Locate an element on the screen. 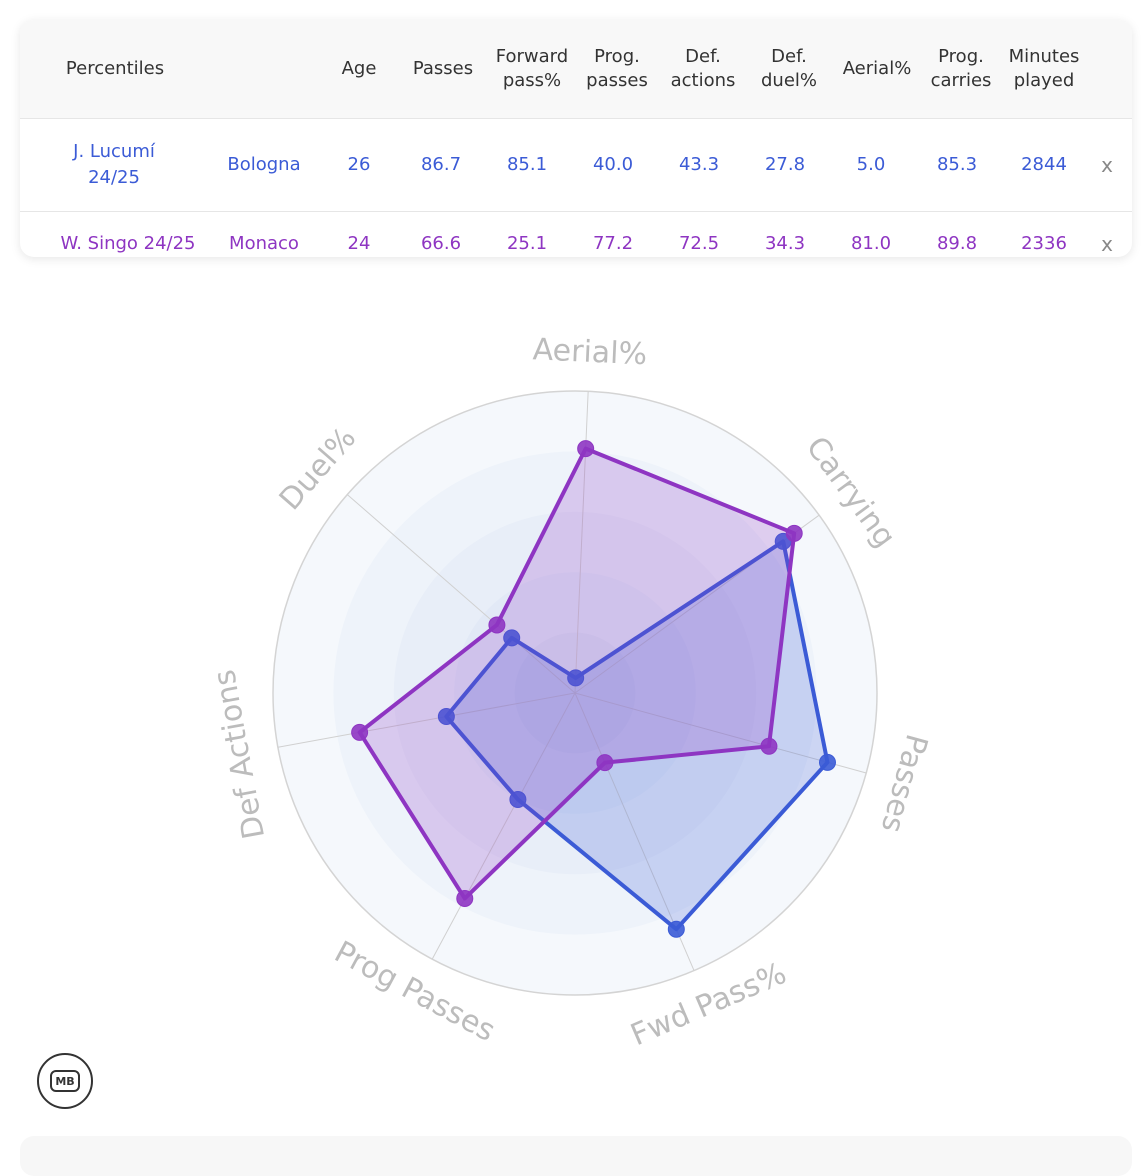 The height and width of the screenshot is (1176, 1146). minutes-played-value: 2336 is located at coordinates (1044, 243).